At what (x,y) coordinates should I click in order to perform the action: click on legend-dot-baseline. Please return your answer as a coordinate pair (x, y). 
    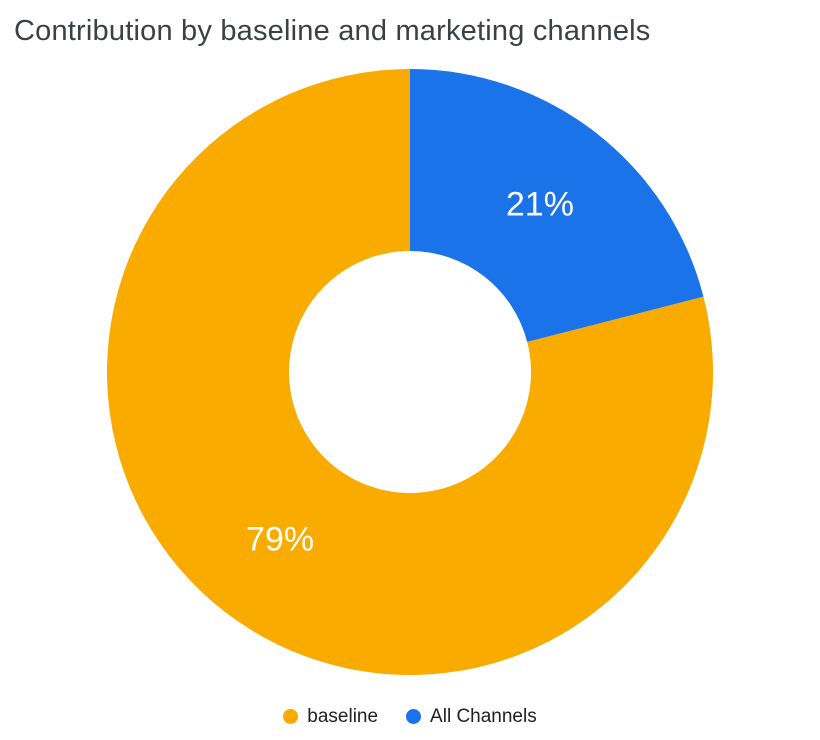
    Looking at the image, I should click on (291, 716).